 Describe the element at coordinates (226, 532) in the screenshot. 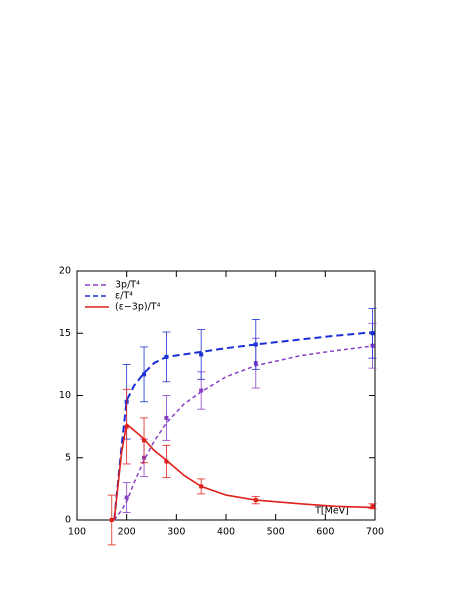

I see `x-tick-label: 400` at that location.